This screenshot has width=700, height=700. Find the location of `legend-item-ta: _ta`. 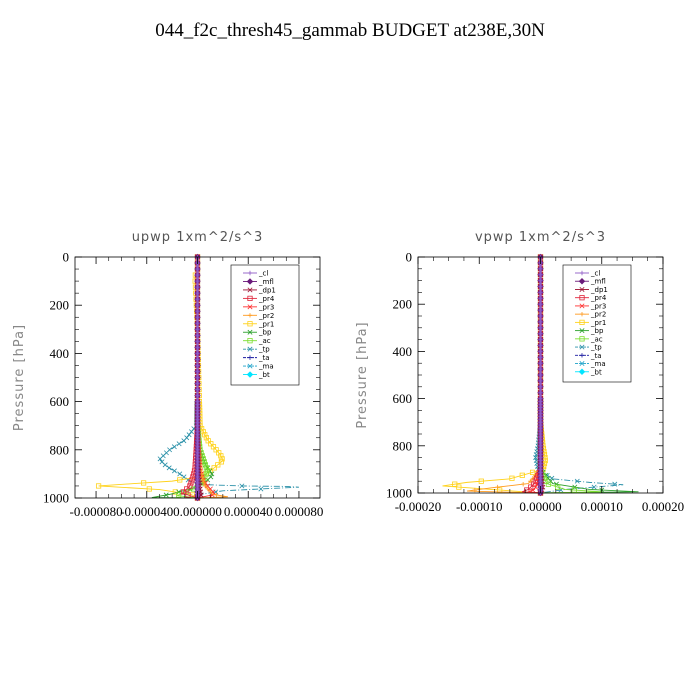

legend-item-ta: _ta is located at coordinates (588, 356).